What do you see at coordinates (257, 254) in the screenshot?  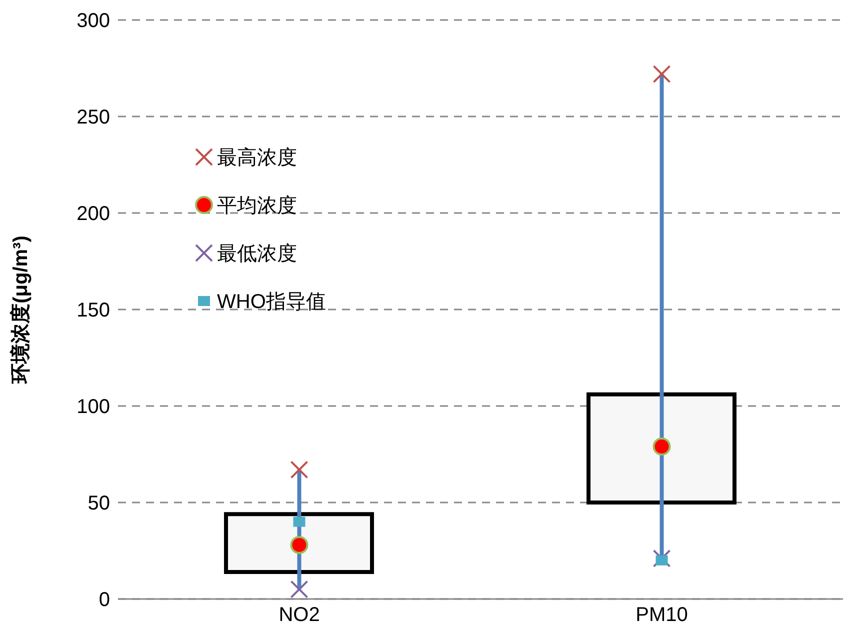 I see `legend-label: 最低浓度` at bounding box center [257, 254].